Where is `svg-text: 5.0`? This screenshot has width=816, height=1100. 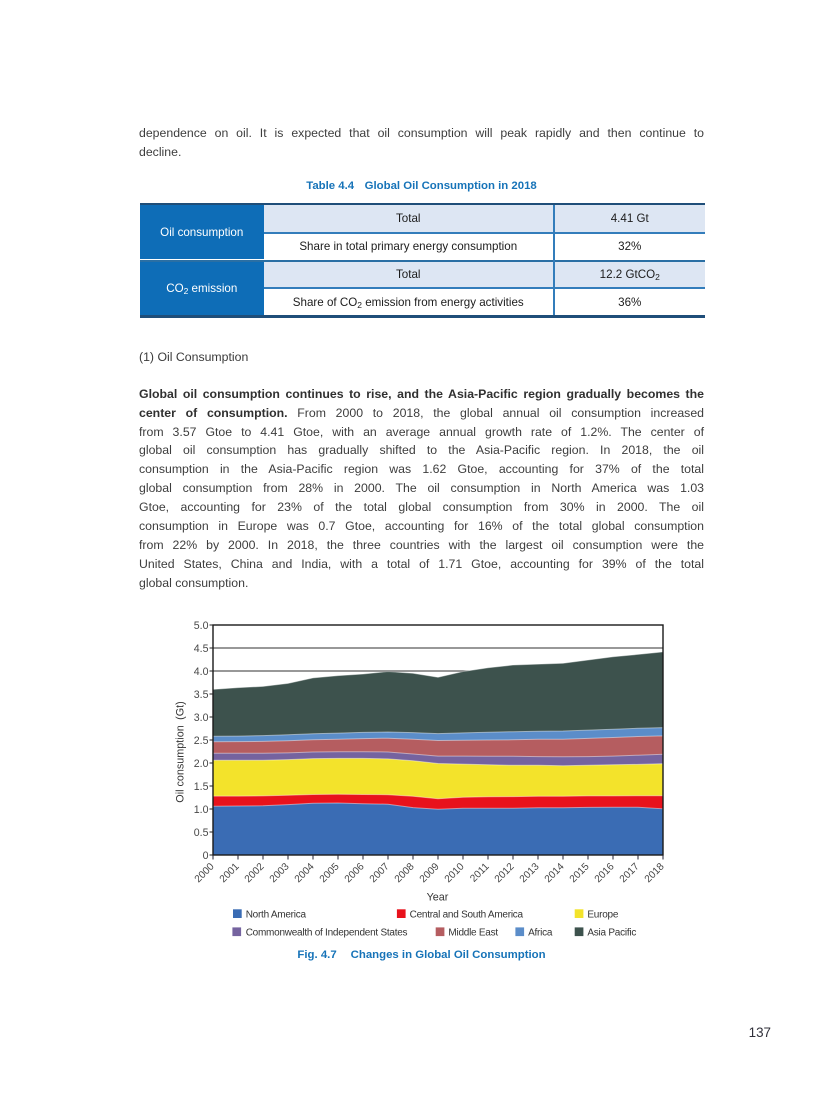 svg-text: 5.0 is located at coordinates (201, 626).